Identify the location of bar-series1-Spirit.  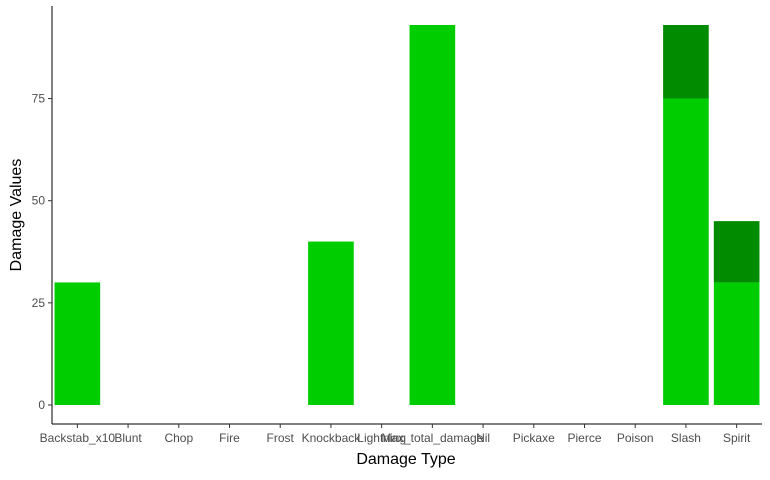
(736, 343).